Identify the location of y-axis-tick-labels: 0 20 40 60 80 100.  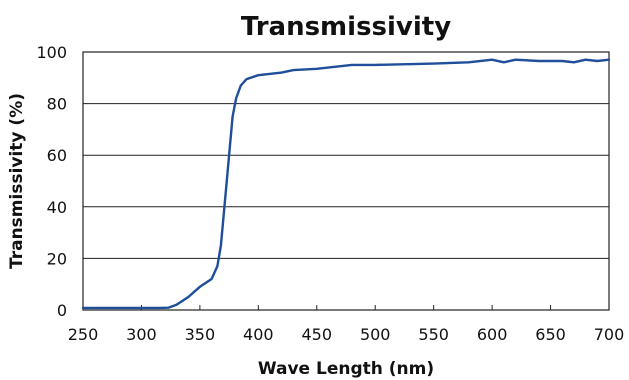
(51, 181).